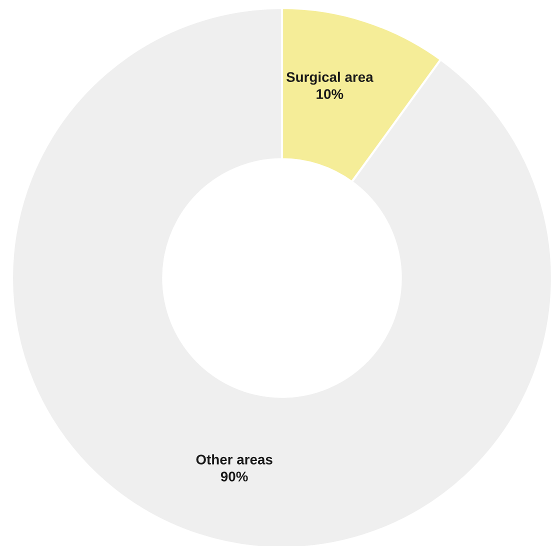 The height and width of the screenshot is (546, 551). I want to click on data-label: 90%, so click(234, 477).